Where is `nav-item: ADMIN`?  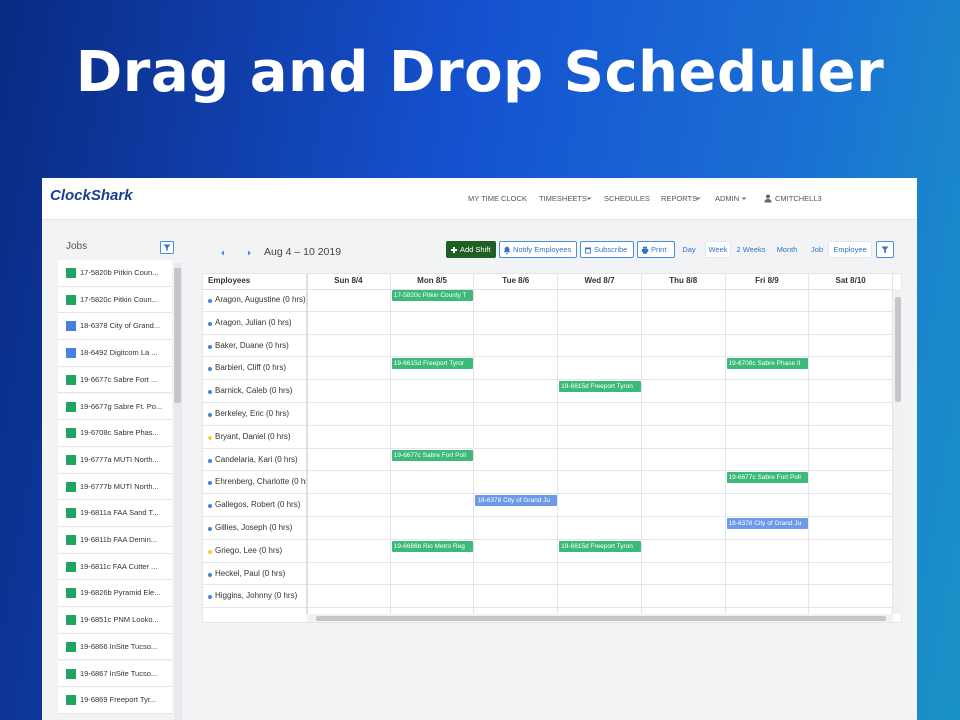
nav-item: ADMIN is located at coordinates (727, 198).